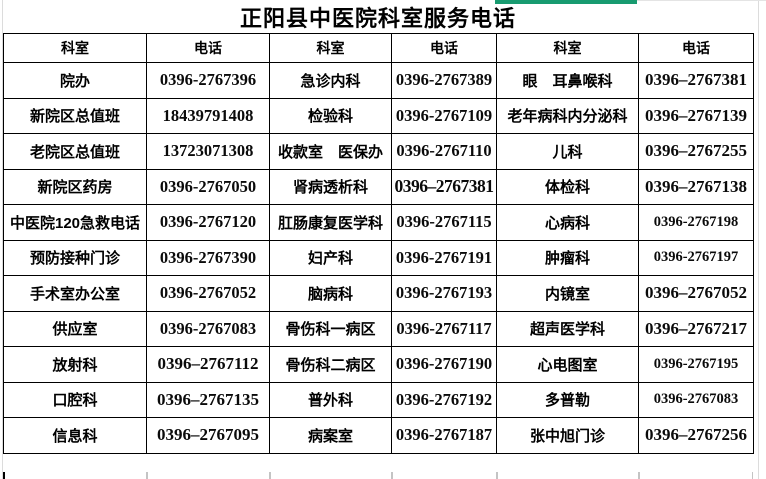  I want to click on header-cell-department-3: 科室, so click(567, 48).